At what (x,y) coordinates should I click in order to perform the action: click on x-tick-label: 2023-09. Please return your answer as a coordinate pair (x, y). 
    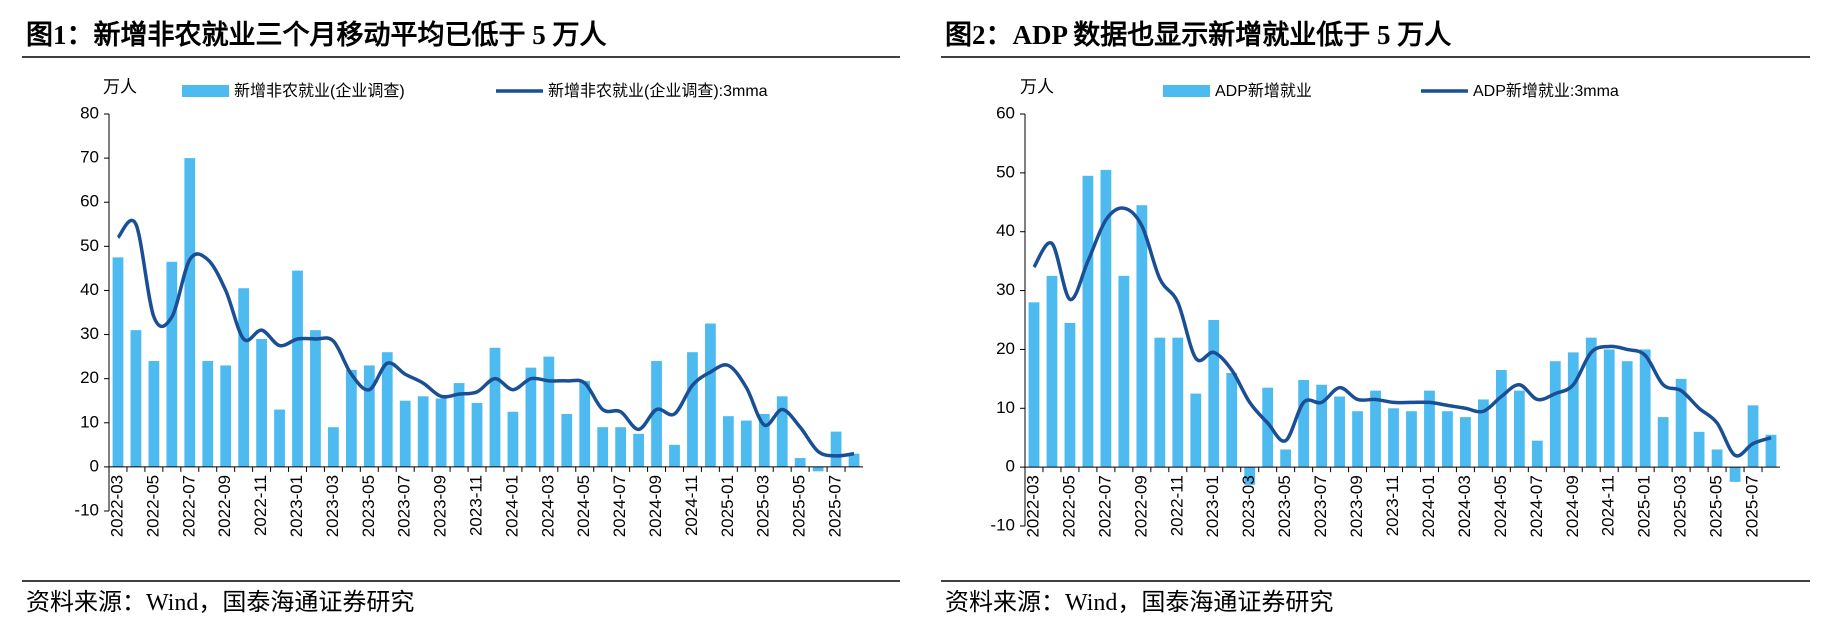
    Looking at the image, I should click on (1356, 506).